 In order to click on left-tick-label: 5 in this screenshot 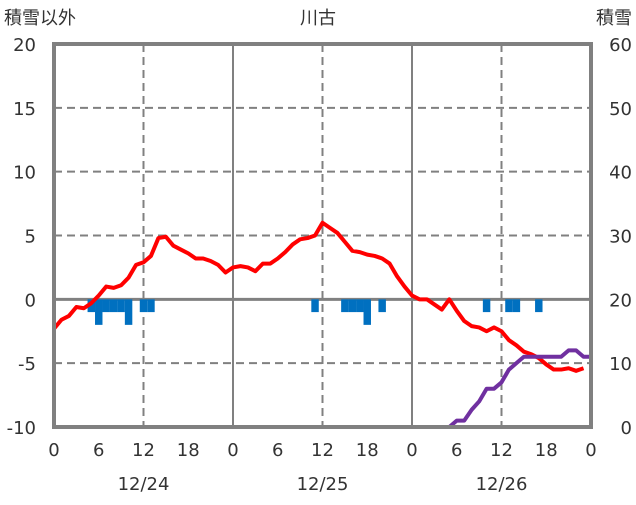, I will do `click(30, 237)`.